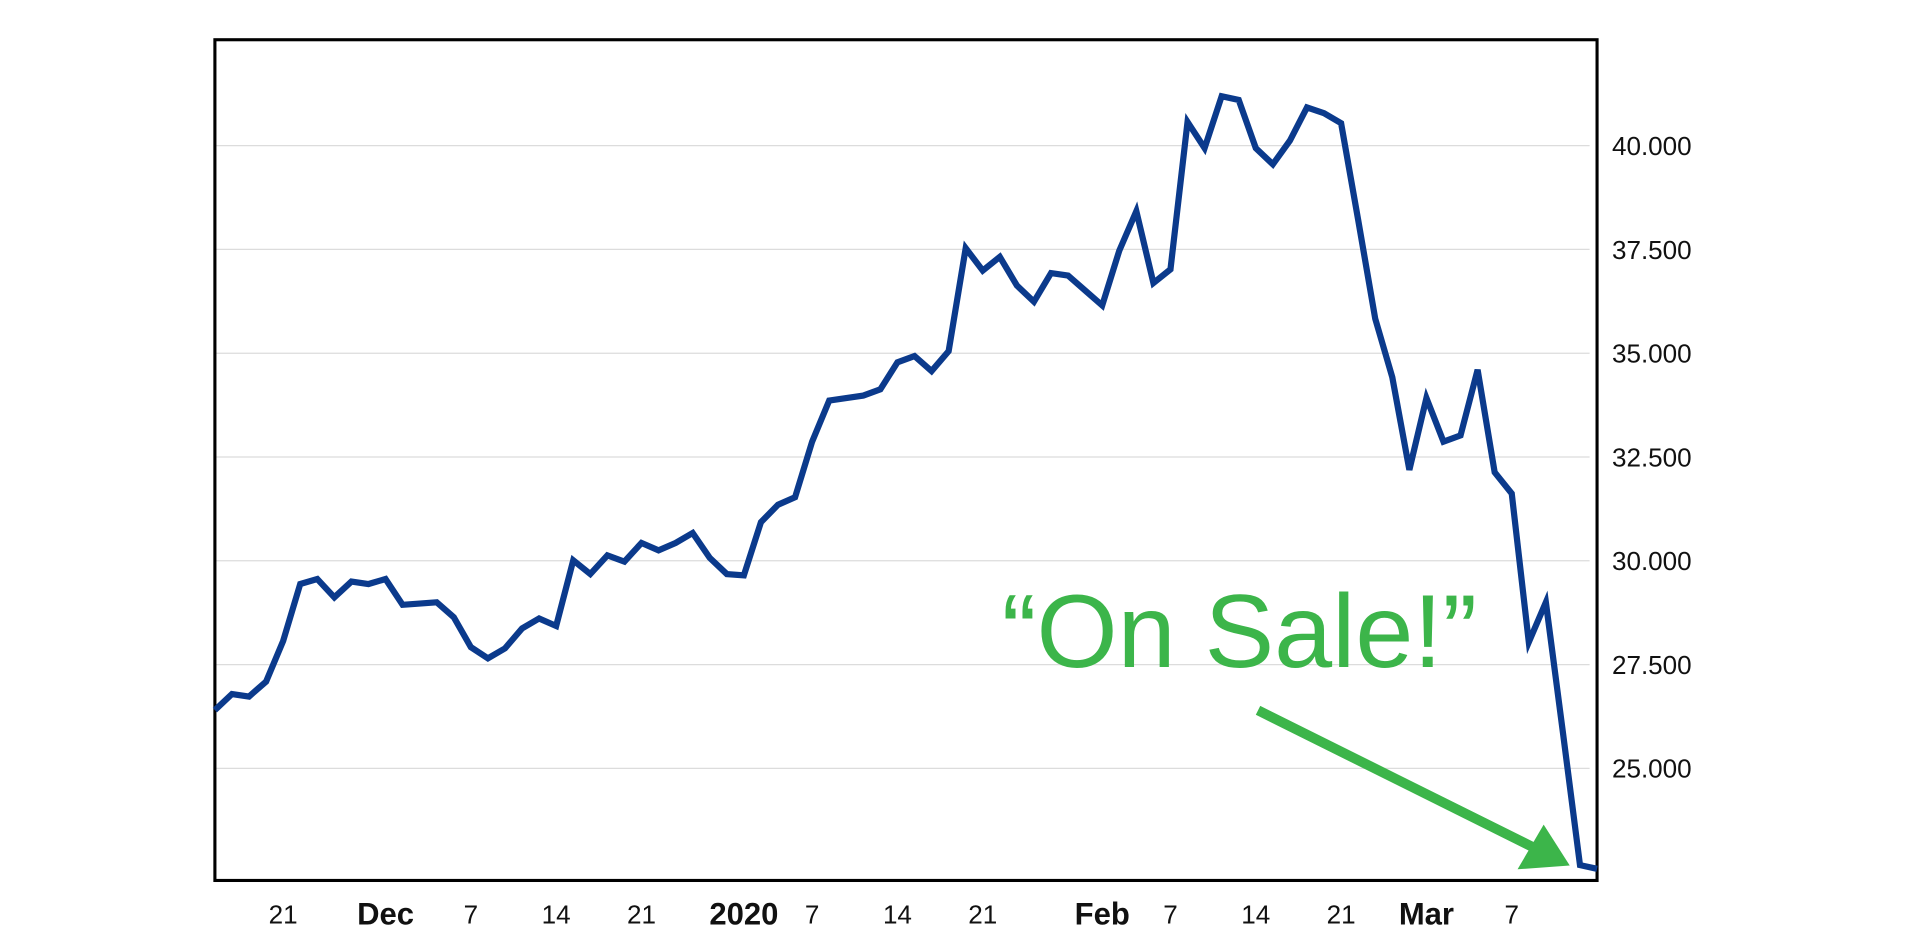 Image resolution: width=1920 pixels, height=950 pixels. I want to click on y-tick-label: 37.500, so click(1652, 250).